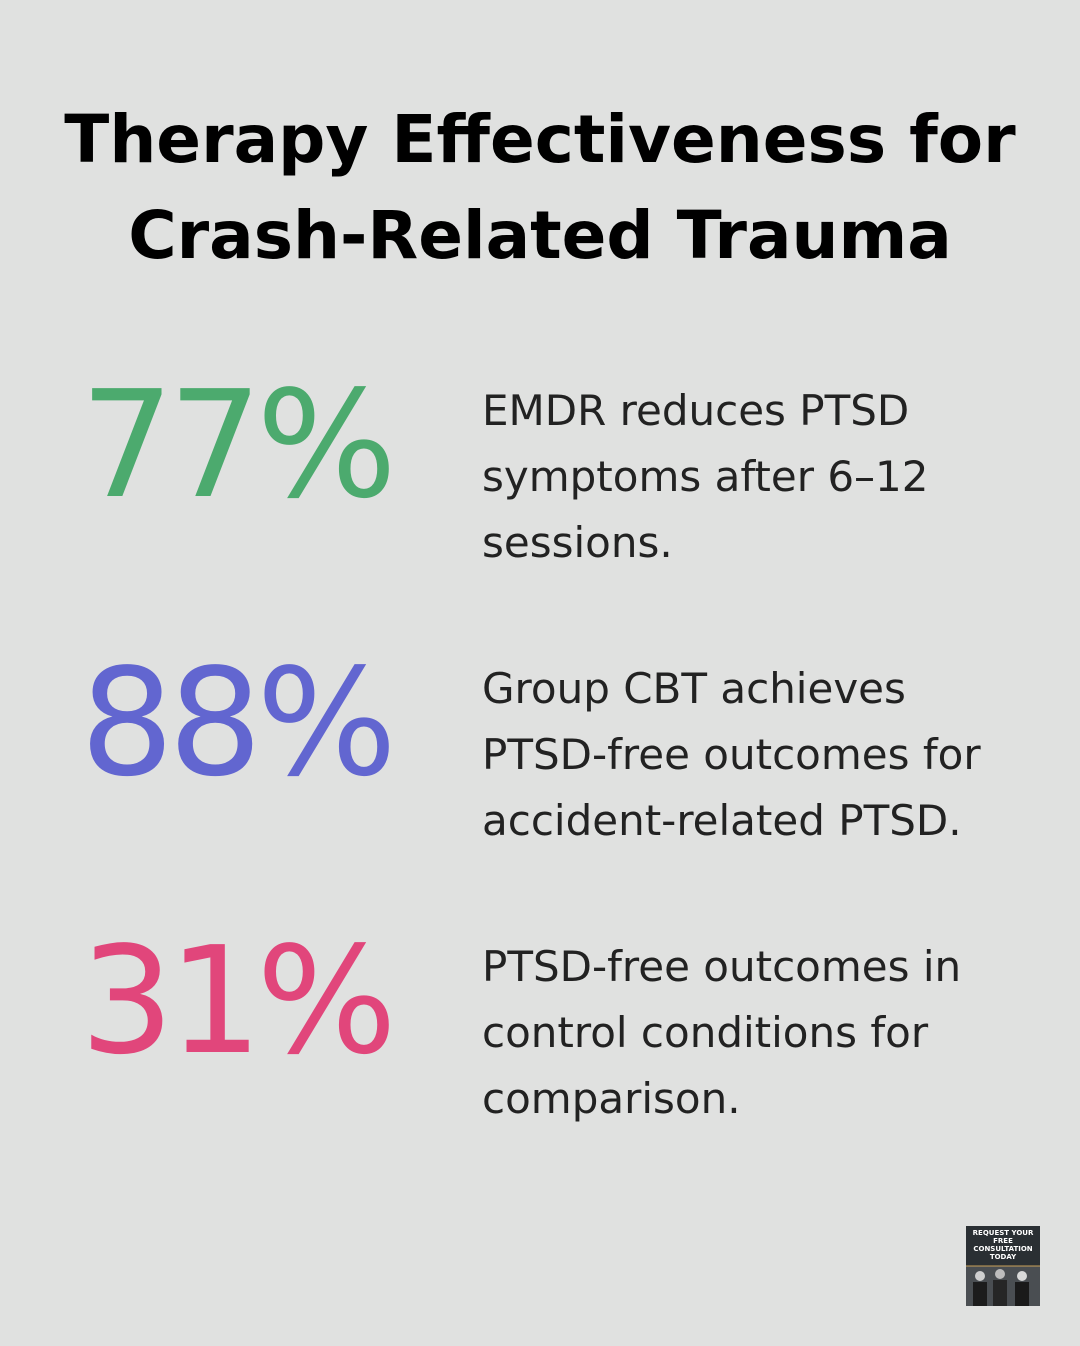 The image size is (1080, 1346). I want to click on badge-text: REQUEST YOUR FREE CONSULTATION TODAY, so click(1003, 1245).